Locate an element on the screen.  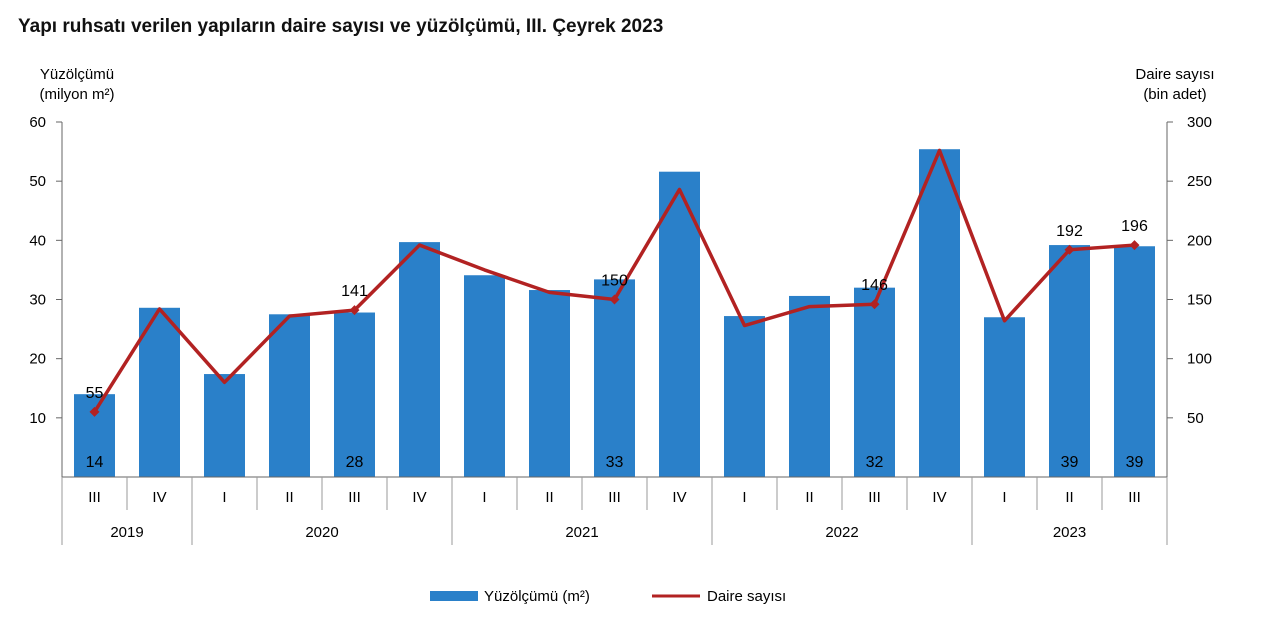
right-axis-label-line2: (bin adet) is located at coordinates (1174, 94).